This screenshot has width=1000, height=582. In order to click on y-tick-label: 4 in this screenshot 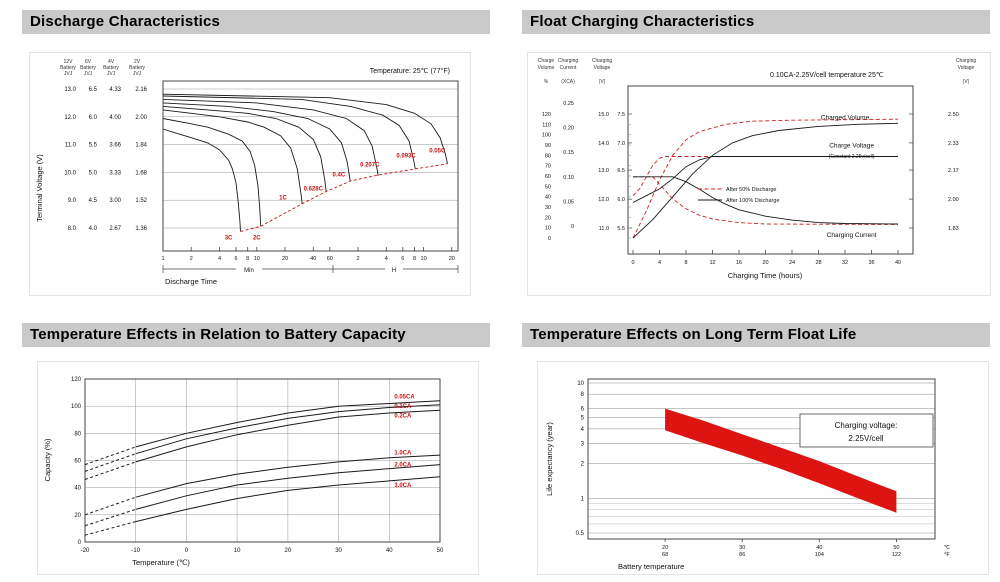, I will do `click(583, 430)`.